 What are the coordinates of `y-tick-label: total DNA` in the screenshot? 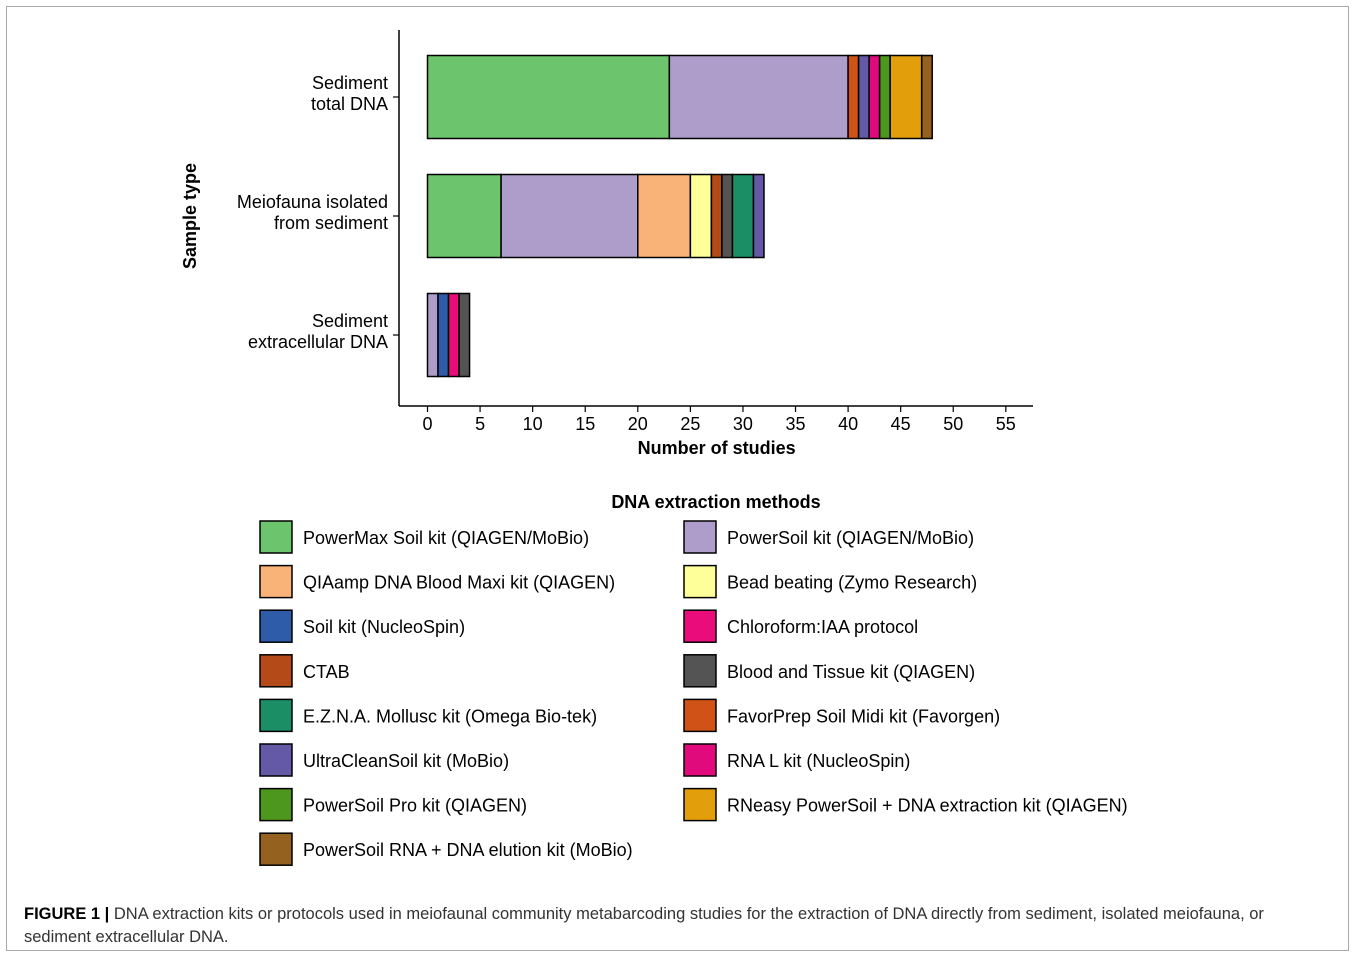 It's located at (349, 104).